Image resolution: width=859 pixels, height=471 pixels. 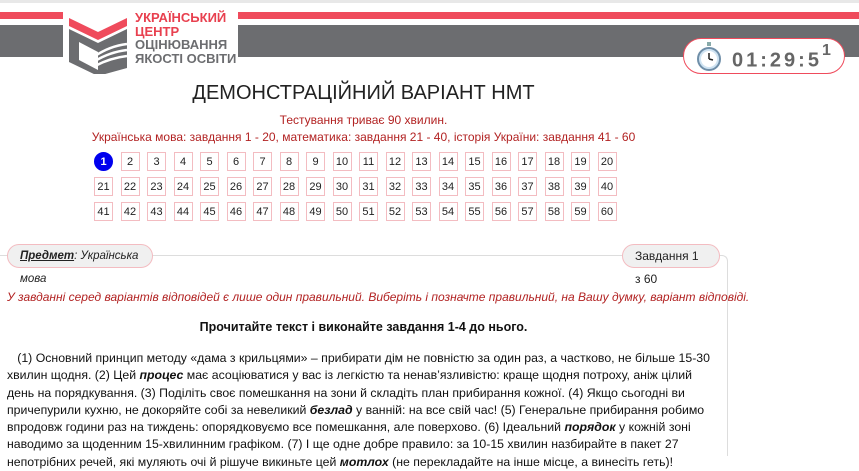 What do you see at coordinates (554, 161) in the screenshot?
I see `question-button-18: 18` at bounding box center [554, 161].